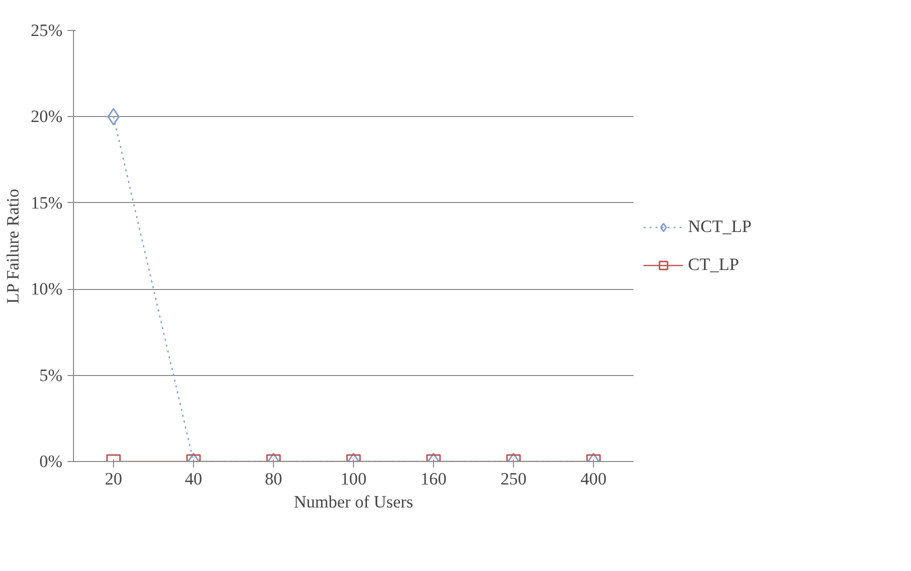 This screenshot has height=571, width=911. I want to click on y-tick-label: 20%, so click(46, 116).